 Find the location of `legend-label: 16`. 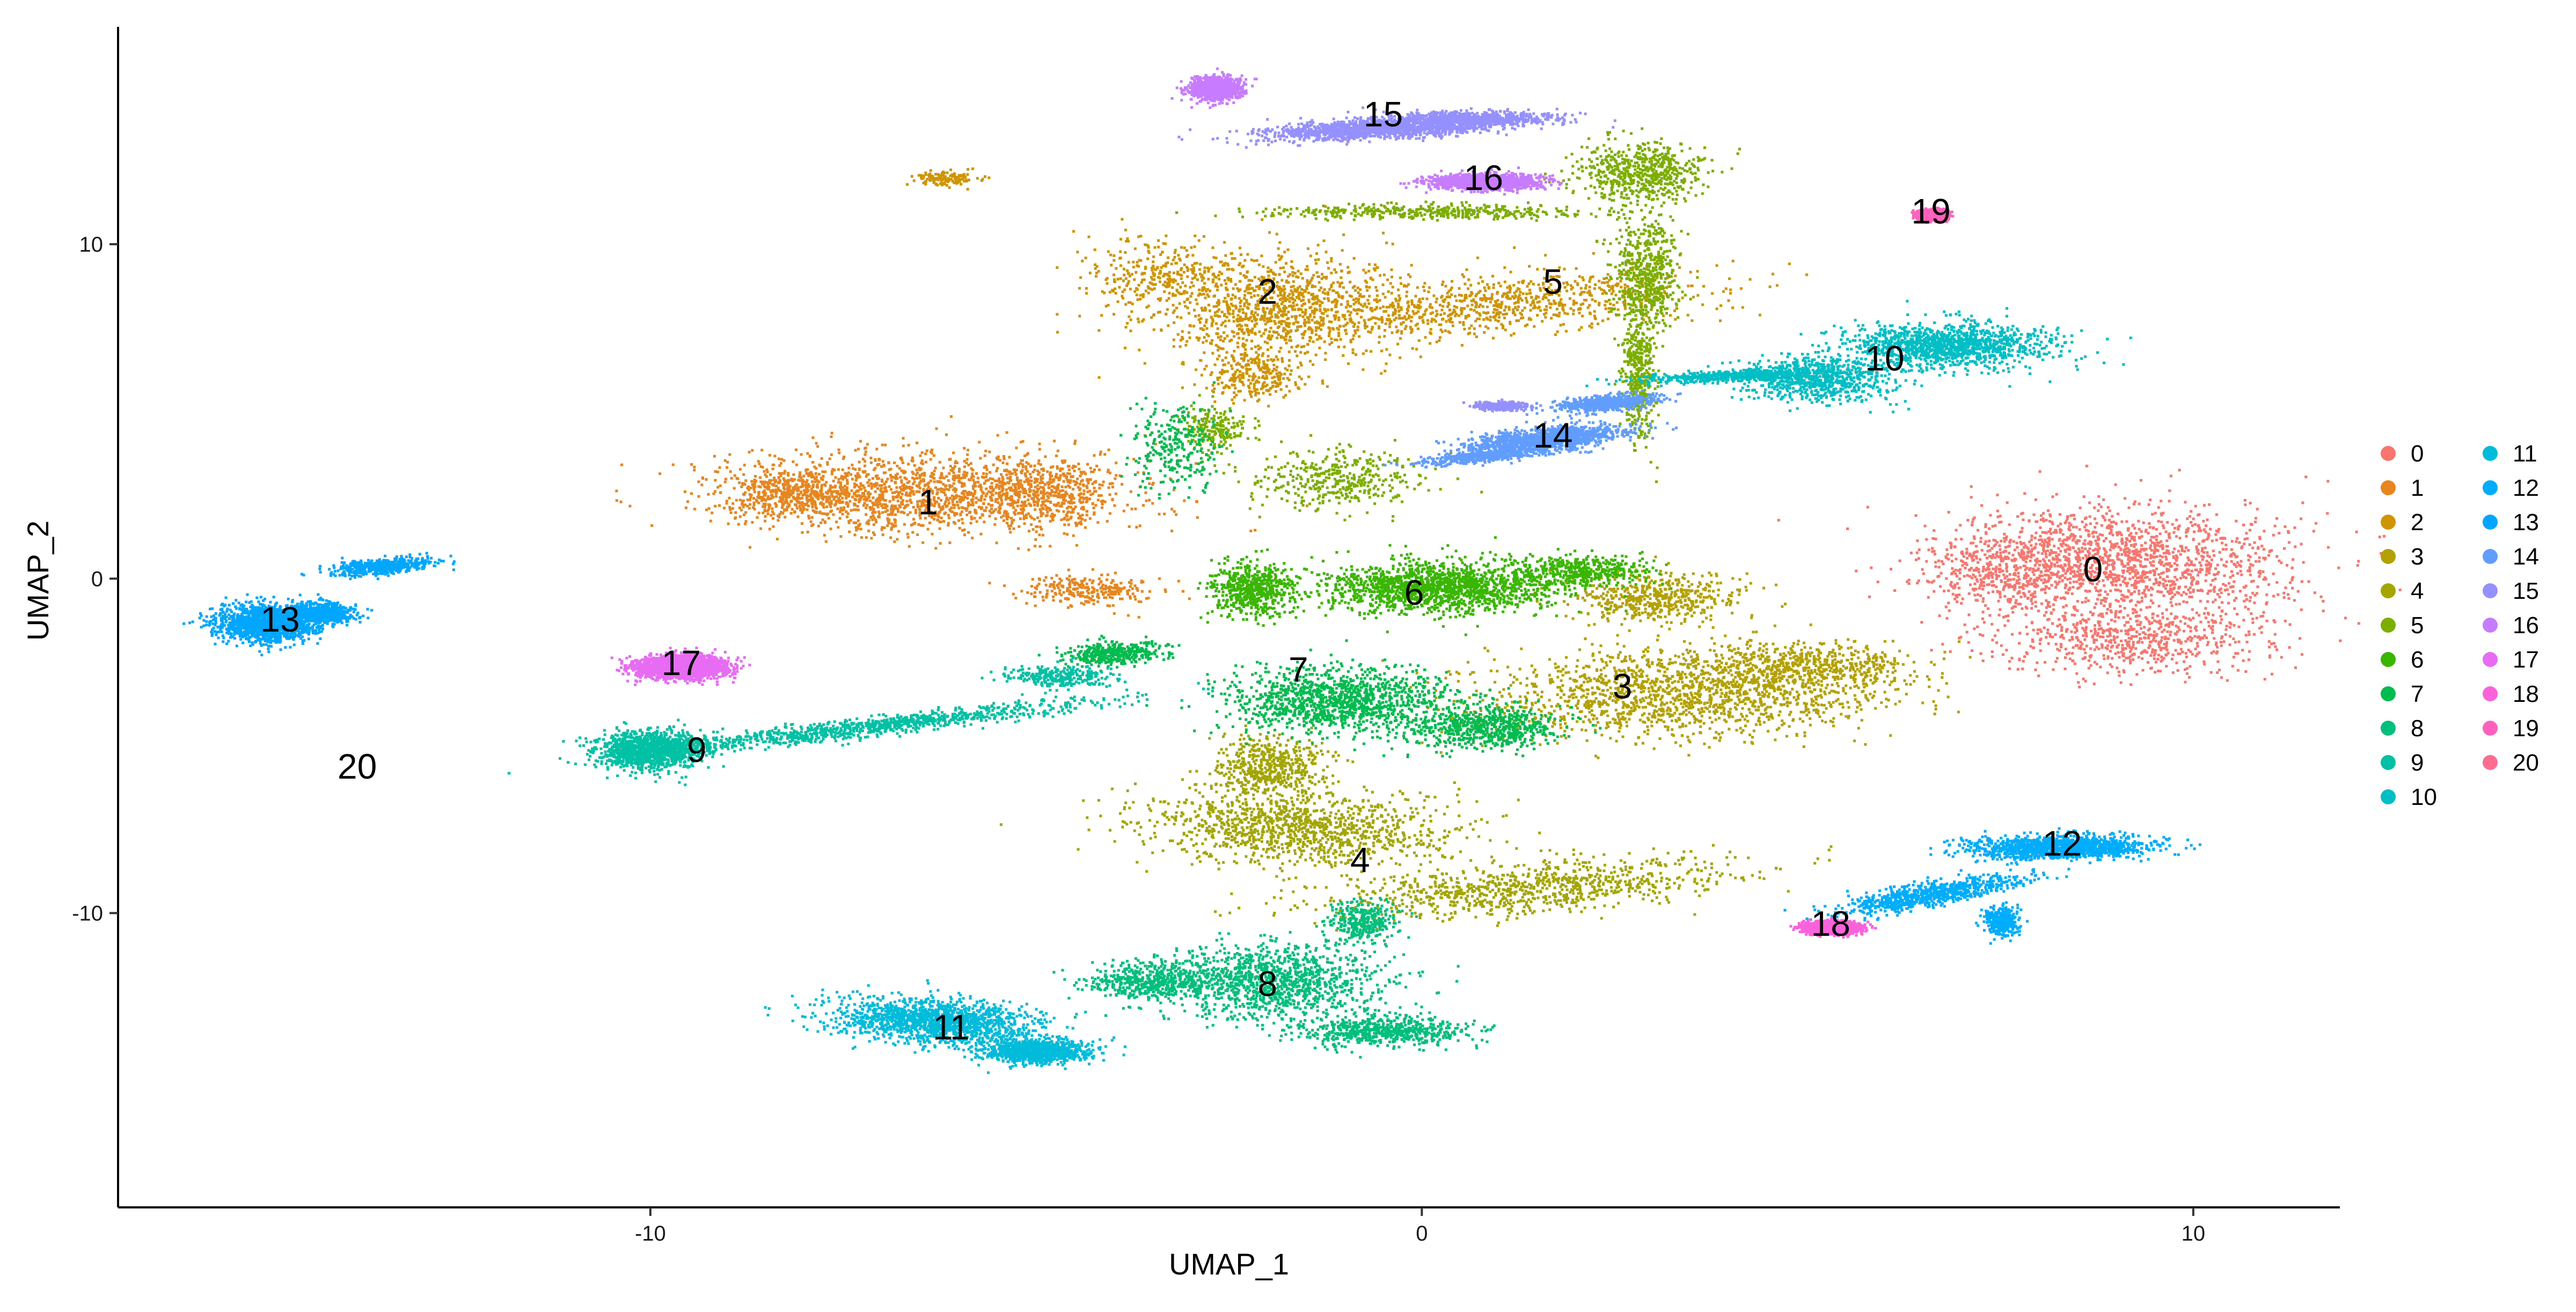

legend-label: 16 is located at coordinates (2526, 626).